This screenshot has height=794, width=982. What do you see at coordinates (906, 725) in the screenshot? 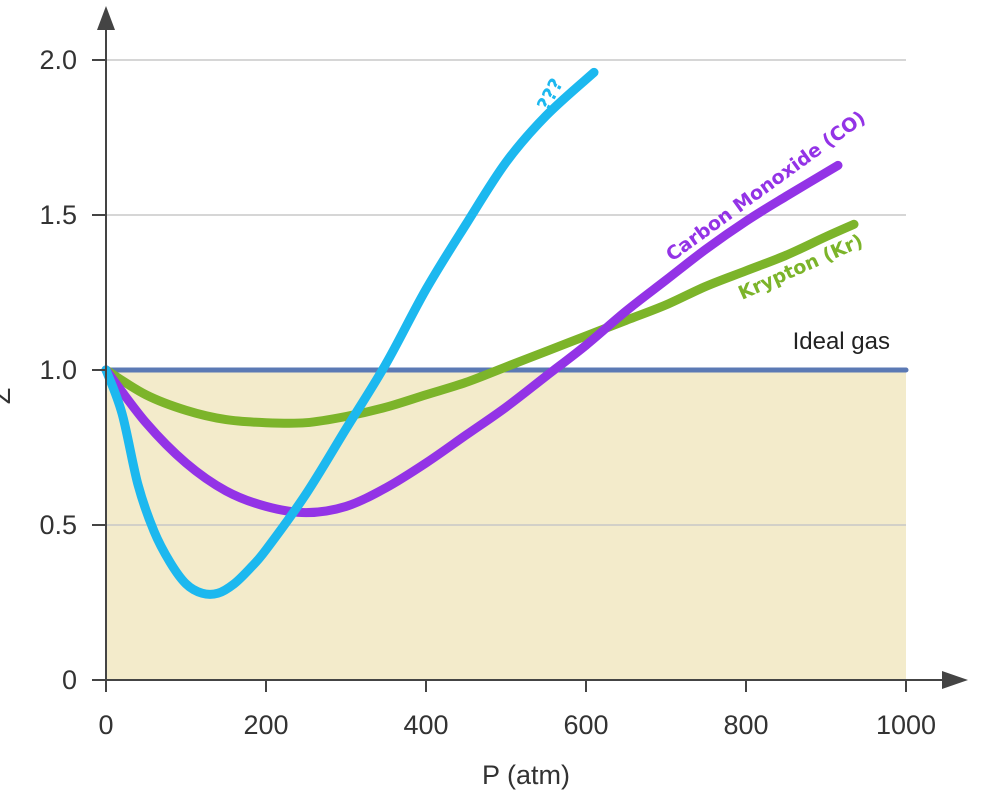
I see `x-tick-label: 1000` at bounding box center [906, 725].